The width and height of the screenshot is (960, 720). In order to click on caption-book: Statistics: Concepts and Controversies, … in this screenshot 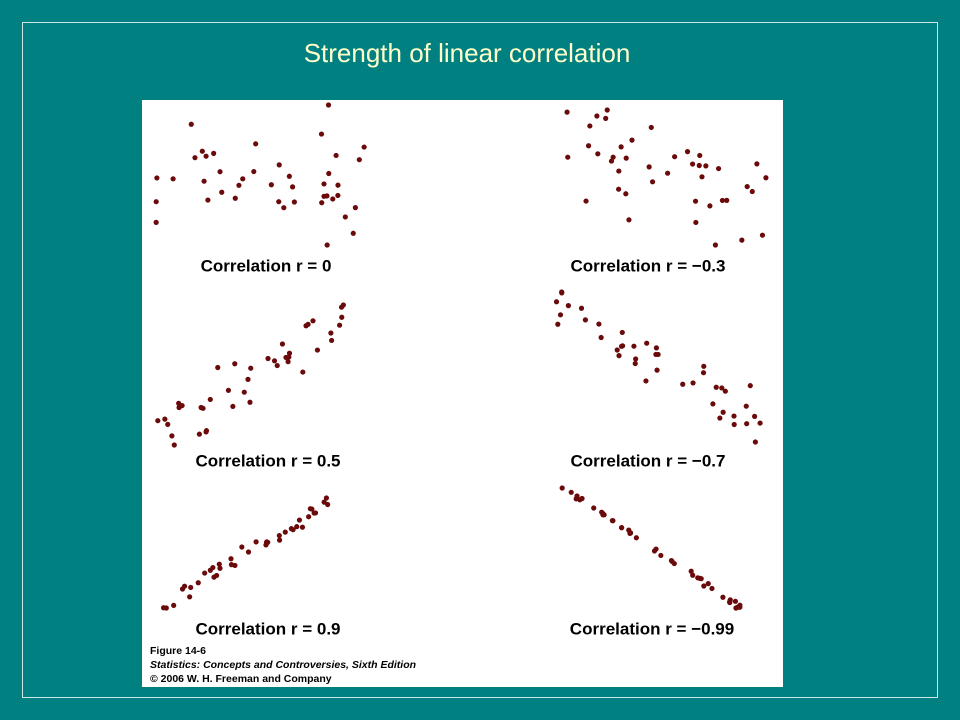, I will do `click(283, 665)`.